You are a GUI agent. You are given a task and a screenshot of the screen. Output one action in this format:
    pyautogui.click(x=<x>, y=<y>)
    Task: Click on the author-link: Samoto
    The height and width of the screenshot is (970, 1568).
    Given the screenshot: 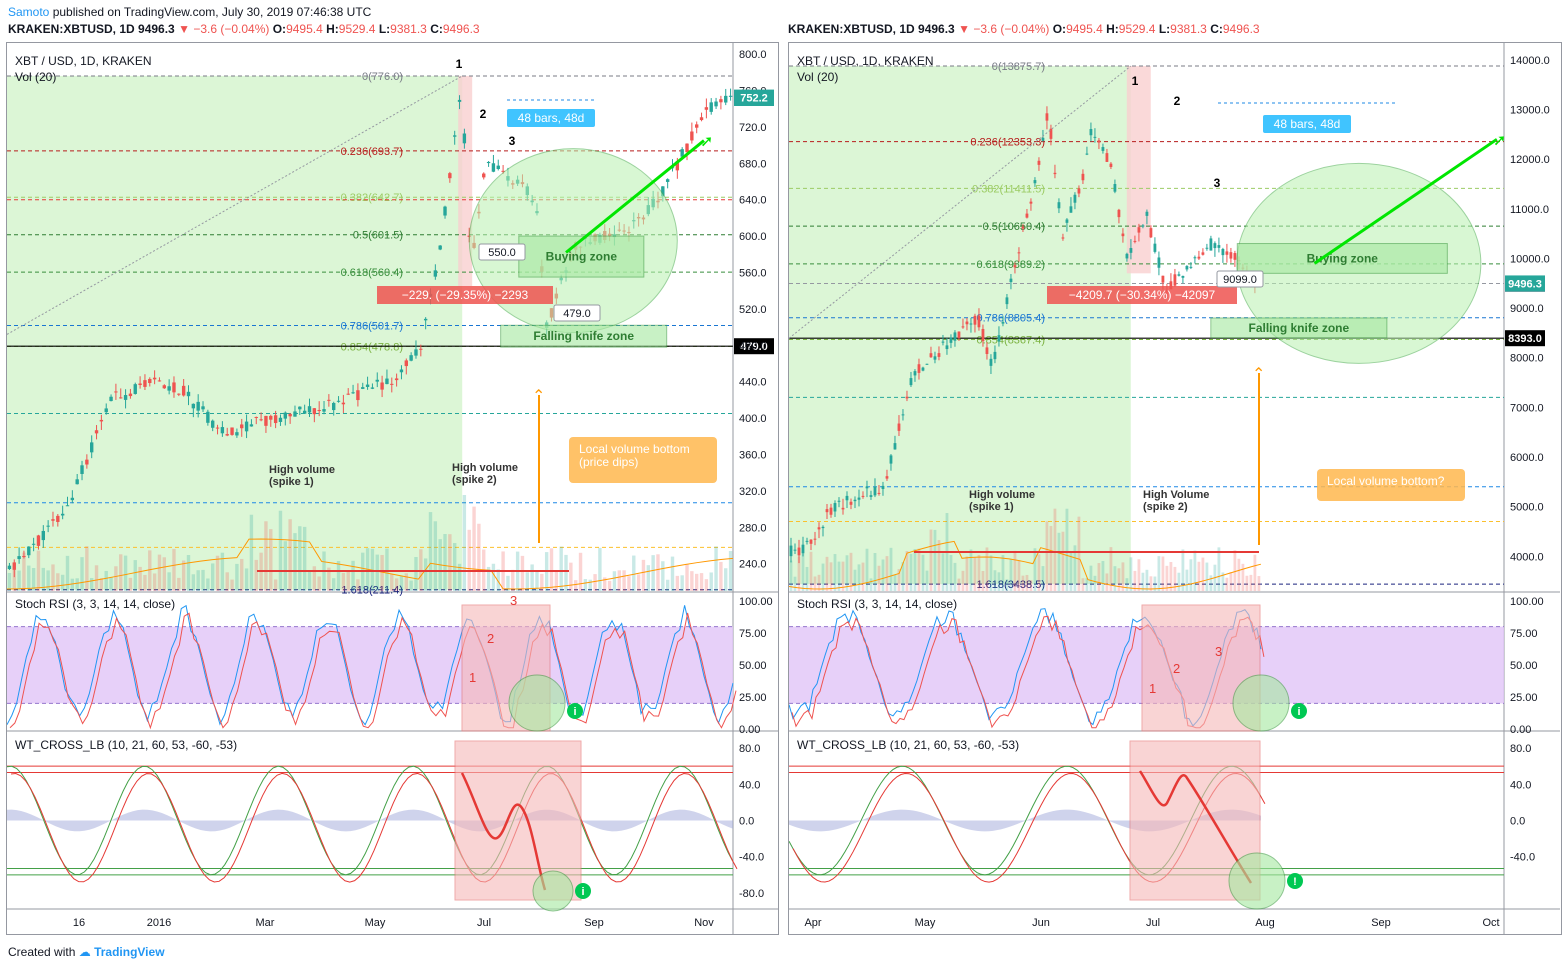 What is the action you would take?
    pyautogui.click(x=29, y=12)
    